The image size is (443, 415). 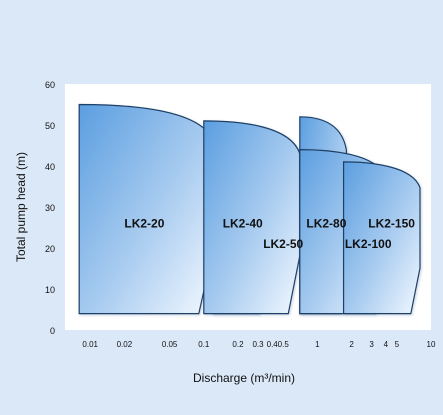 I want to click on x-tick-label: 5, so click(x=397, y=344).